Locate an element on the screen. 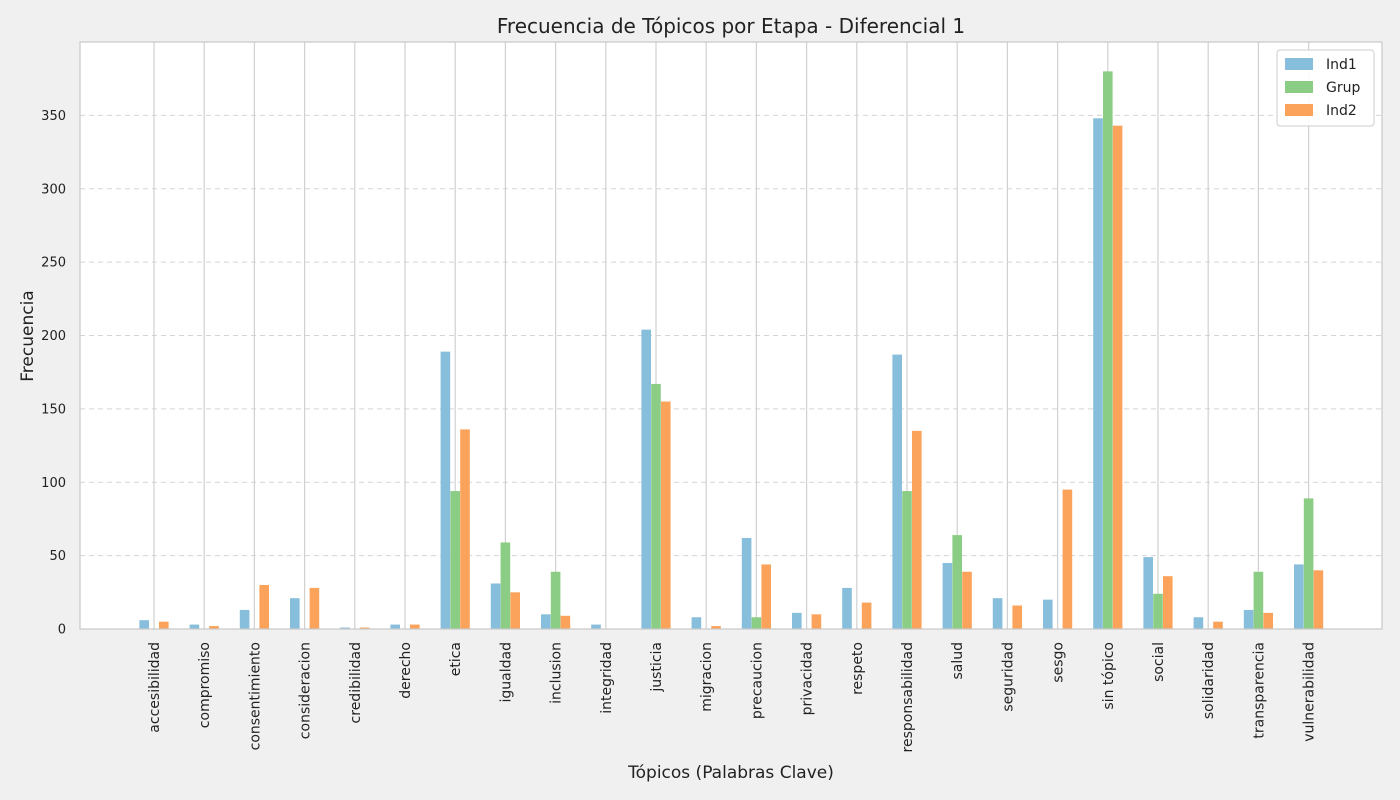 The width and height of the screenshot is (1400, 800). y-tick-label: 350 is located at coordinates (53, 116).